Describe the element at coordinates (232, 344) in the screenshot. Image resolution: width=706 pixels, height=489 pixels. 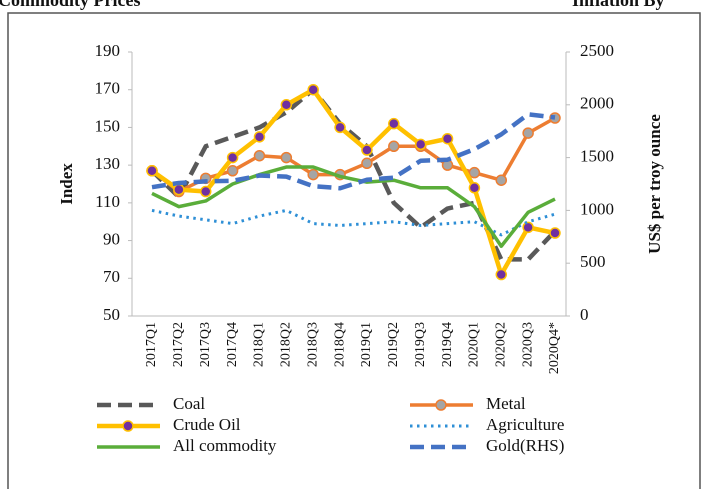
I see `x-tick-label: 2017Q4` at that location.